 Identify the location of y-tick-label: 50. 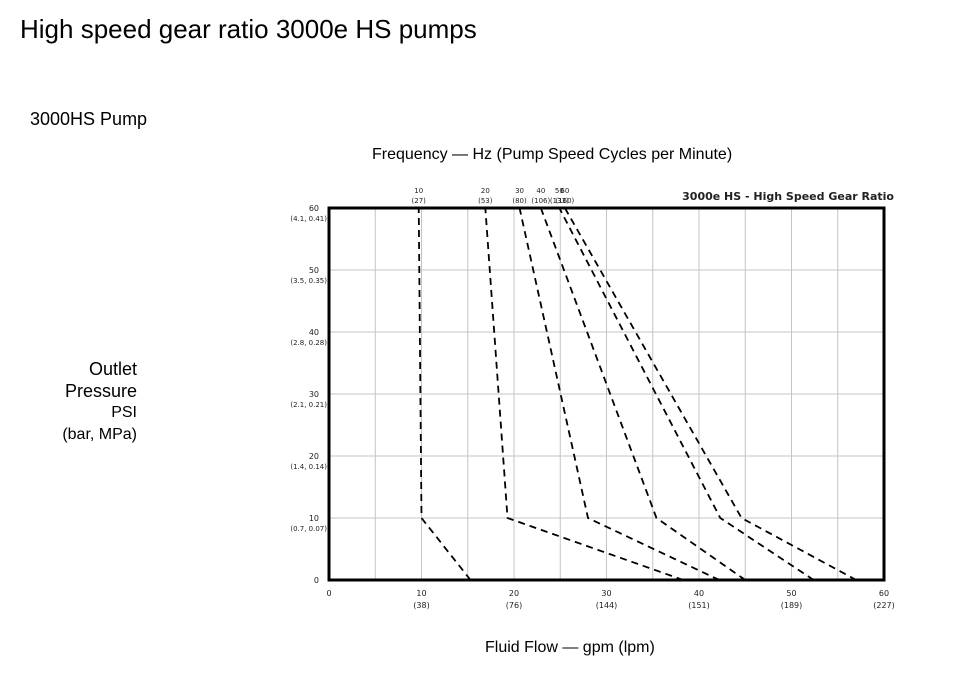
(314, 270).